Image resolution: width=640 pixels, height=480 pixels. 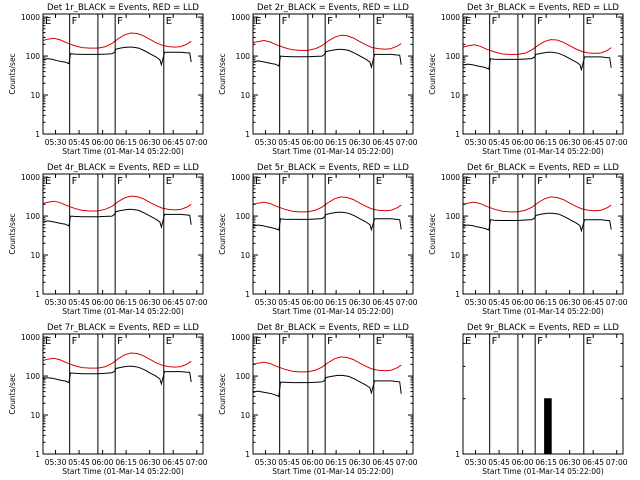 What do you see at coordinates (333, 328) in the screenshot?
I see `panel-title: Det 8r_BLACK = Events, RED = LLD` at bounding box center [333, 328].